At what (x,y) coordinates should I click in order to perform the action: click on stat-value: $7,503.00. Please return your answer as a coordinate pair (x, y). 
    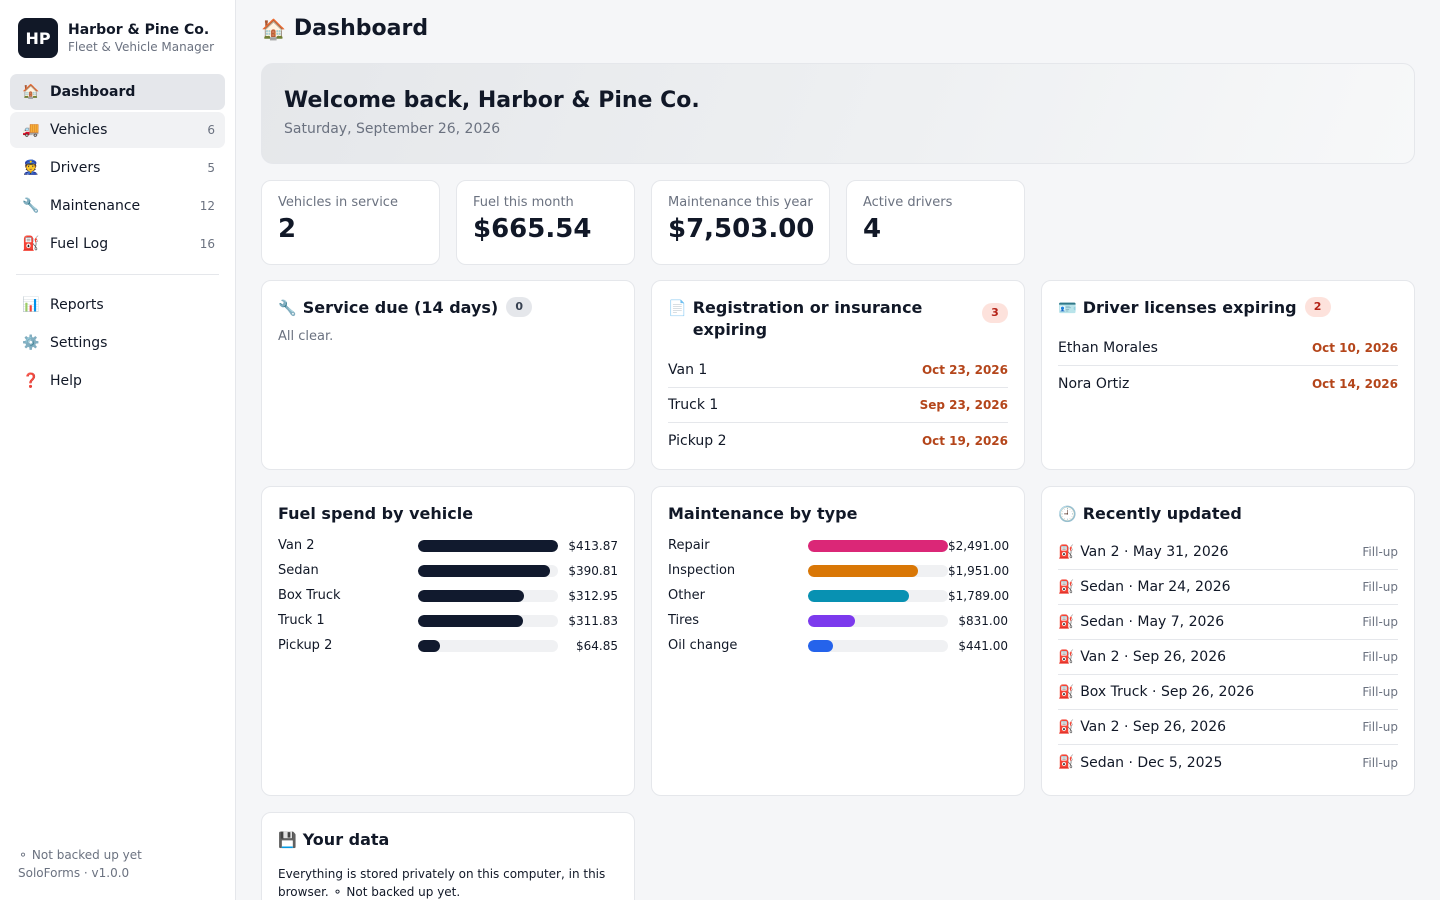
    Looking at the image, I should click on (741, 229).